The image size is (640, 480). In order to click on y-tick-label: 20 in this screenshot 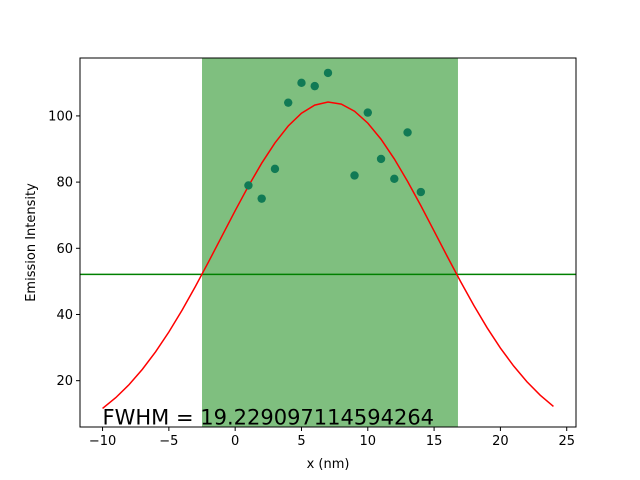, I will do `click(64, 381)`.